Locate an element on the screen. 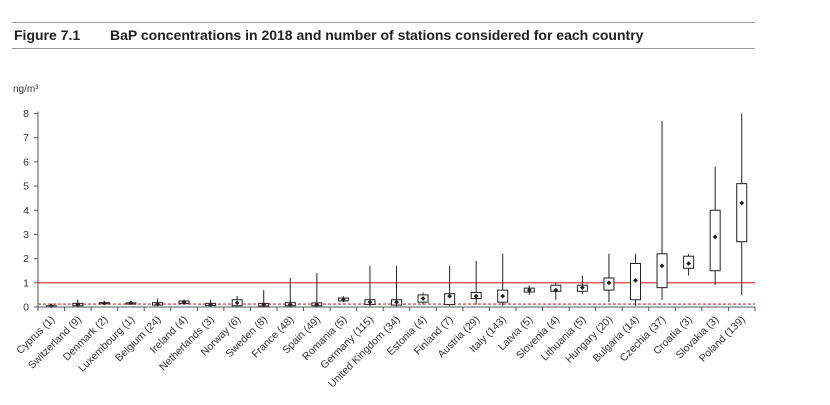 This screenshot has width=830, height=405. y-tick-label: 7 is located at coordinates (26, 138).